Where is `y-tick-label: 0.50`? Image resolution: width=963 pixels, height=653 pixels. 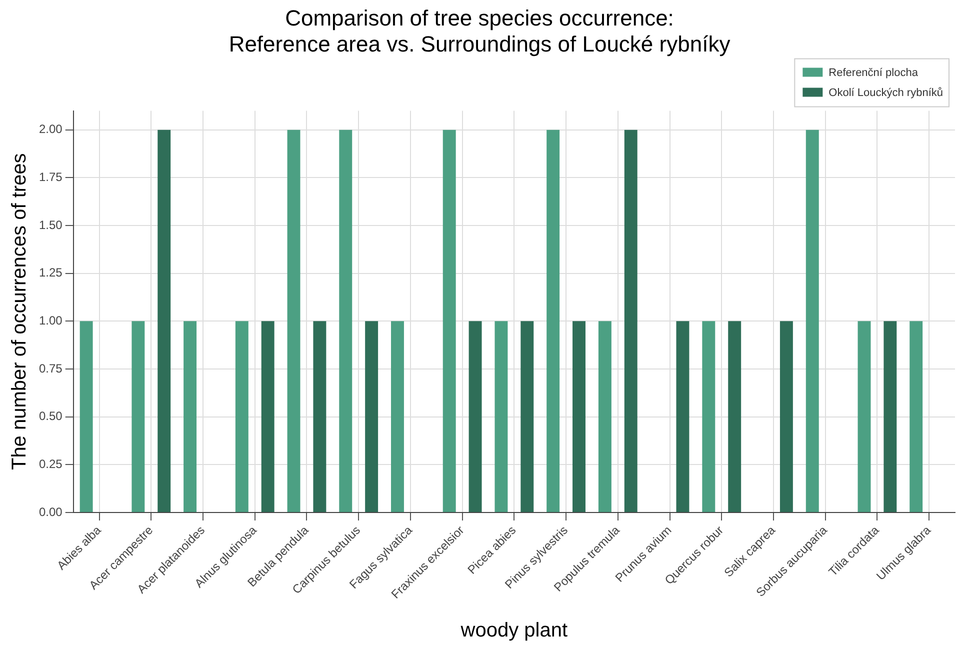 y-tick-label: 0.50 is located at coordinates (50, 416).